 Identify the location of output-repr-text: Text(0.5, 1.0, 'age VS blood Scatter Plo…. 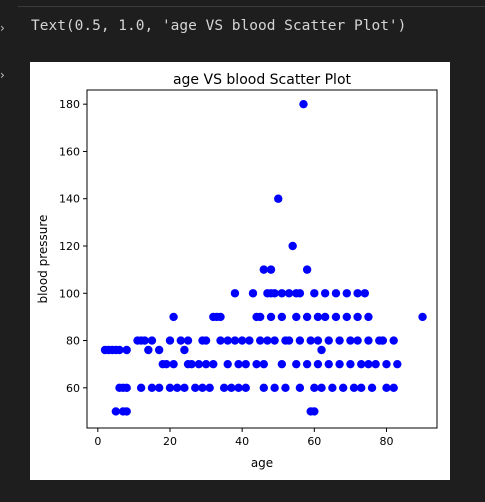
(219, 26).